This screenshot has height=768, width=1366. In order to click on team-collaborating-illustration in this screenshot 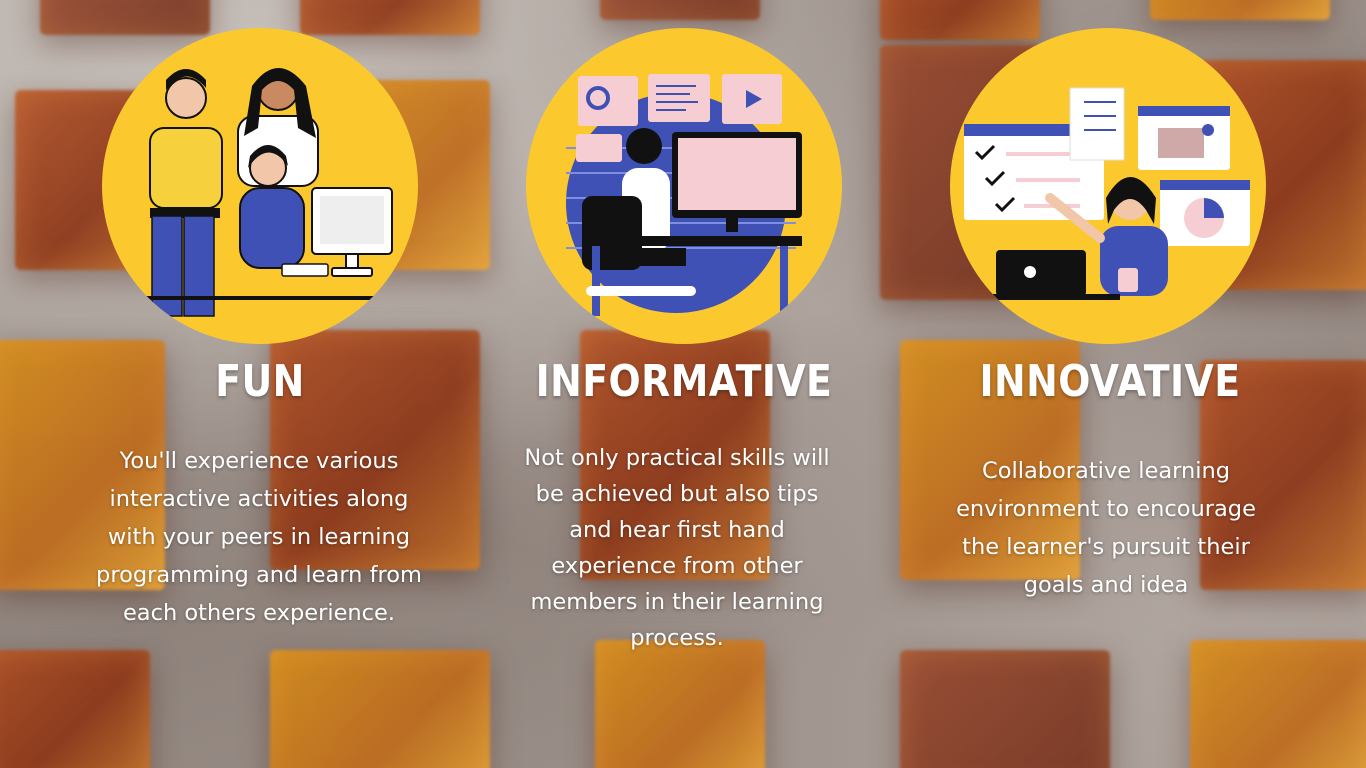, I will do `click(260, 186)`.